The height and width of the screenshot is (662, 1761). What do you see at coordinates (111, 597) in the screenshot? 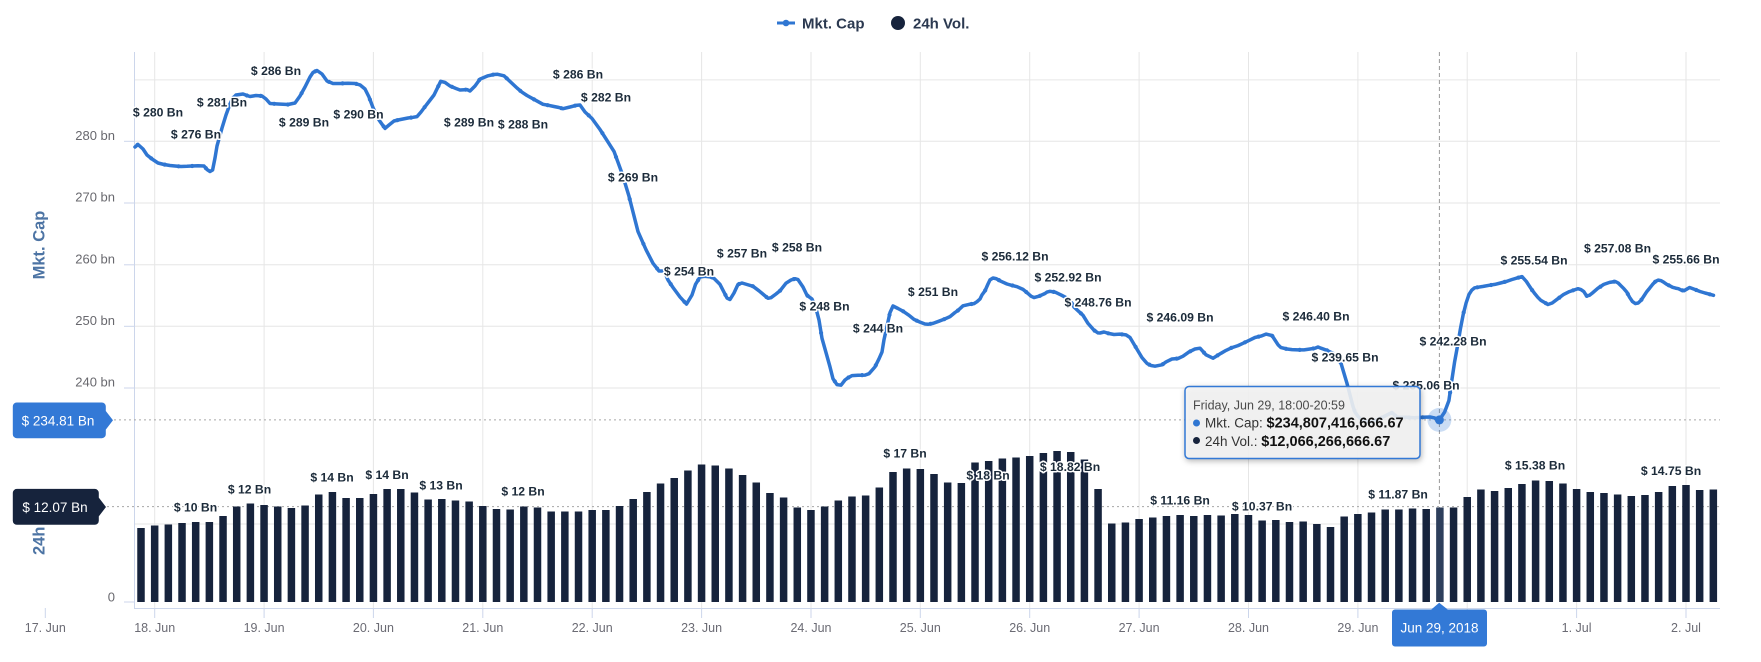
I see `svg-text: 0` at bounding box center [111, 597].